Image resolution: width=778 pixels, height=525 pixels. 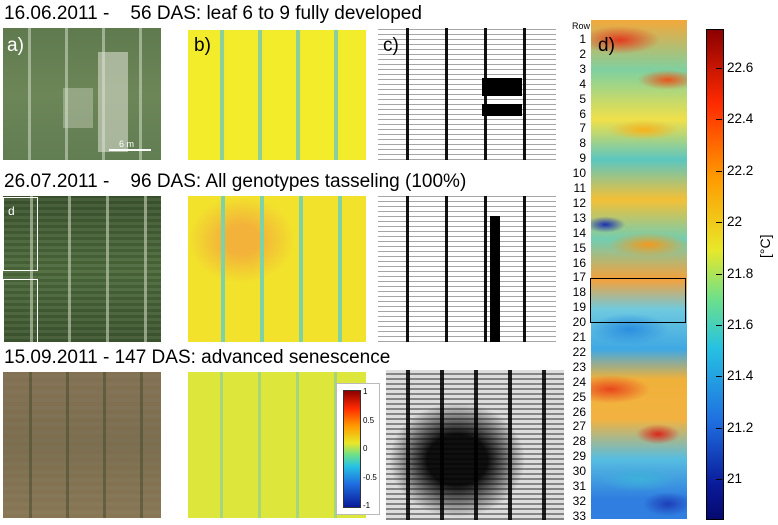 I want to click on row-number: 11, so click(x=579, y=188).